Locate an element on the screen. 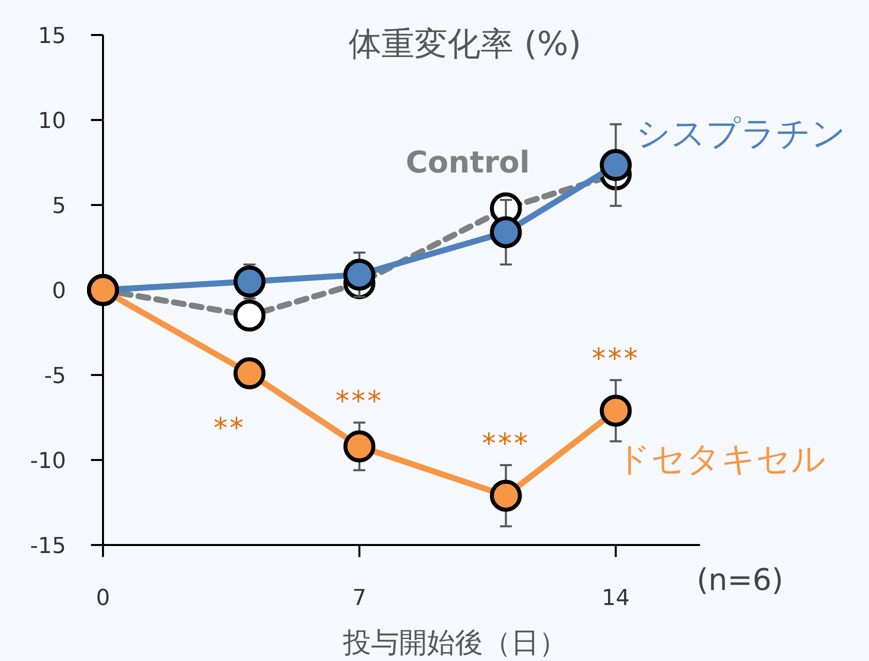  x-tick-label: 0 is located at coordinates (103, 598).